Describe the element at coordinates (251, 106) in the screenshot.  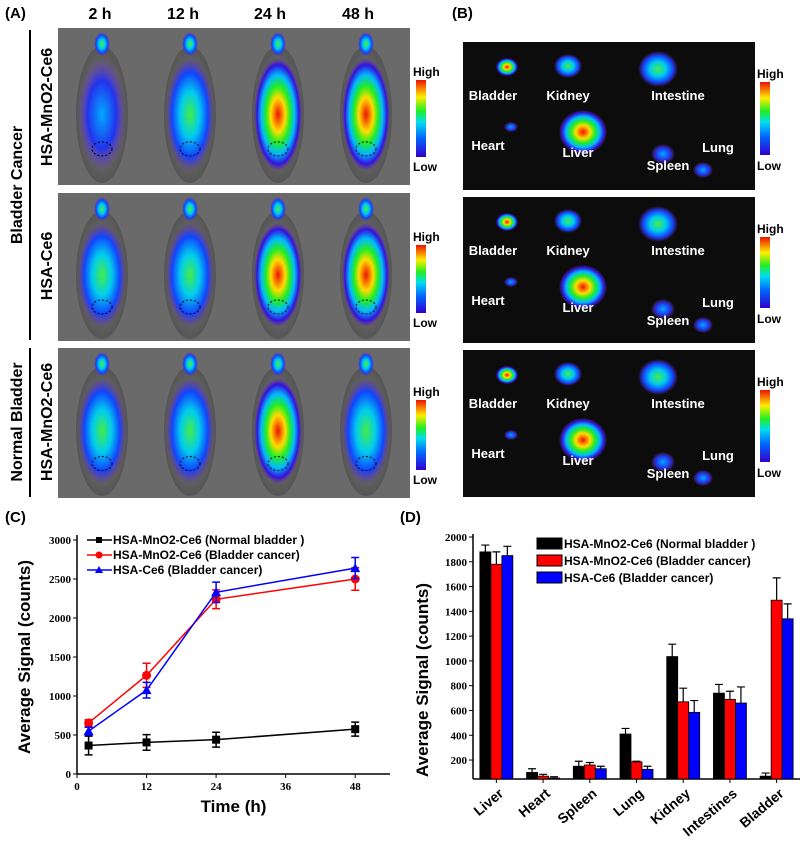
I see `in-vivo-image-row: High Low` at that location.